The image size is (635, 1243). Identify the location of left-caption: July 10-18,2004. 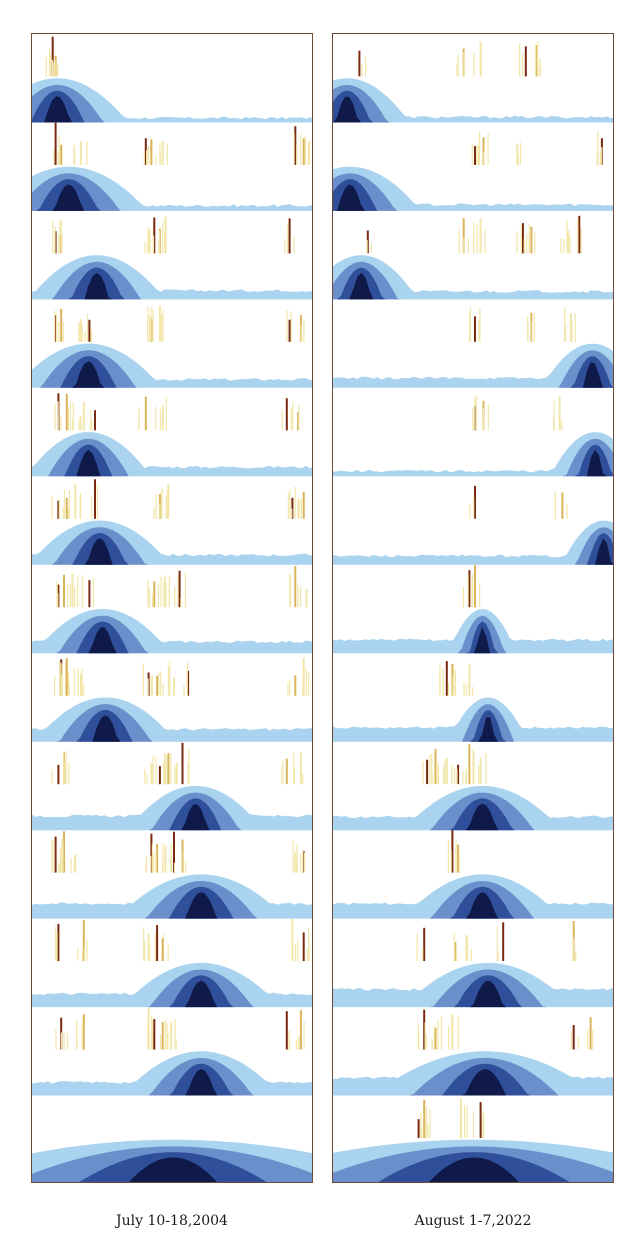
(172, 1221).